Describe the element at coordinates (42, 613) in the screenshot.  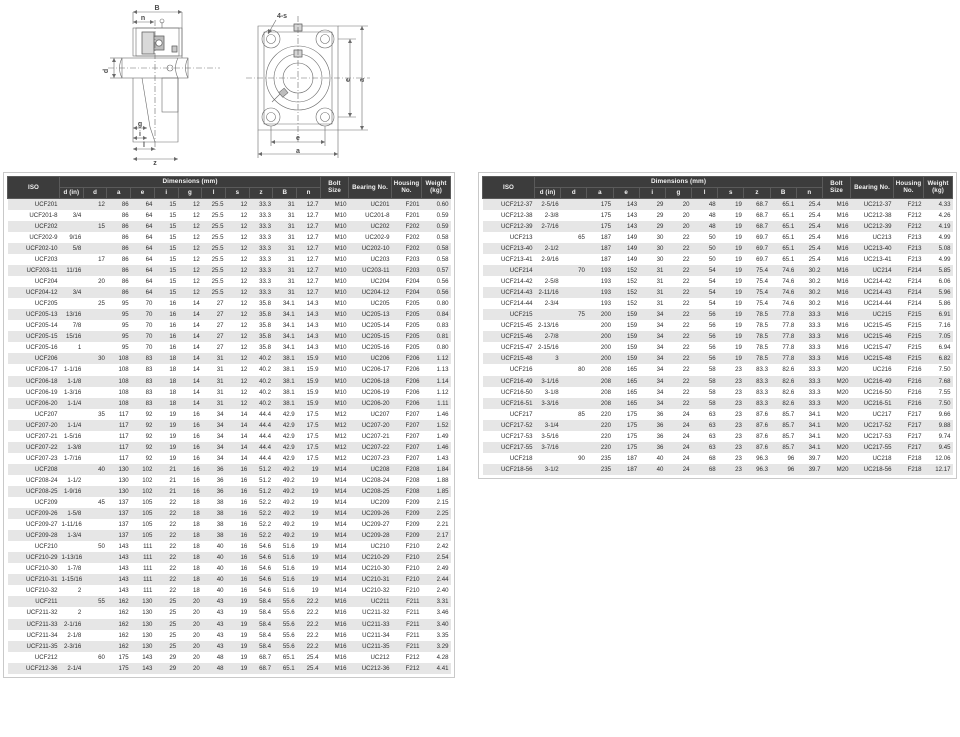
I see `cell-iso: UCF211-32` at that location.